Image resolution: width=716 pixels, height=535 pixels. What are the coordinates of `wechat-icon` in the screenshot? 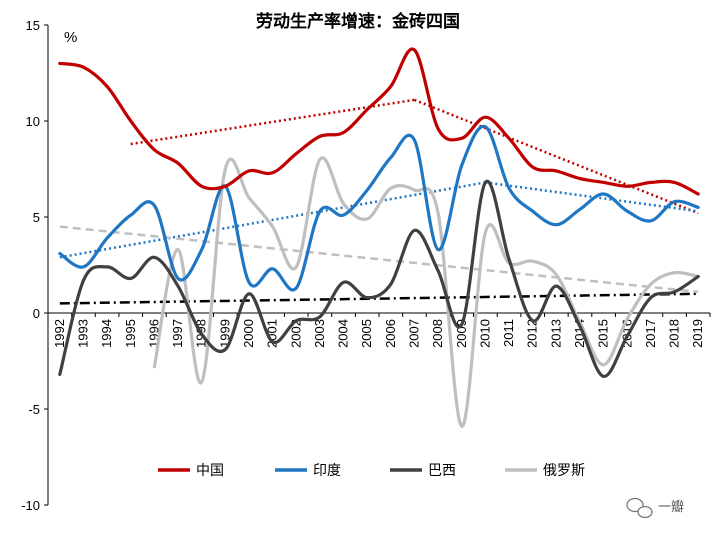 It's located at (639, 508).